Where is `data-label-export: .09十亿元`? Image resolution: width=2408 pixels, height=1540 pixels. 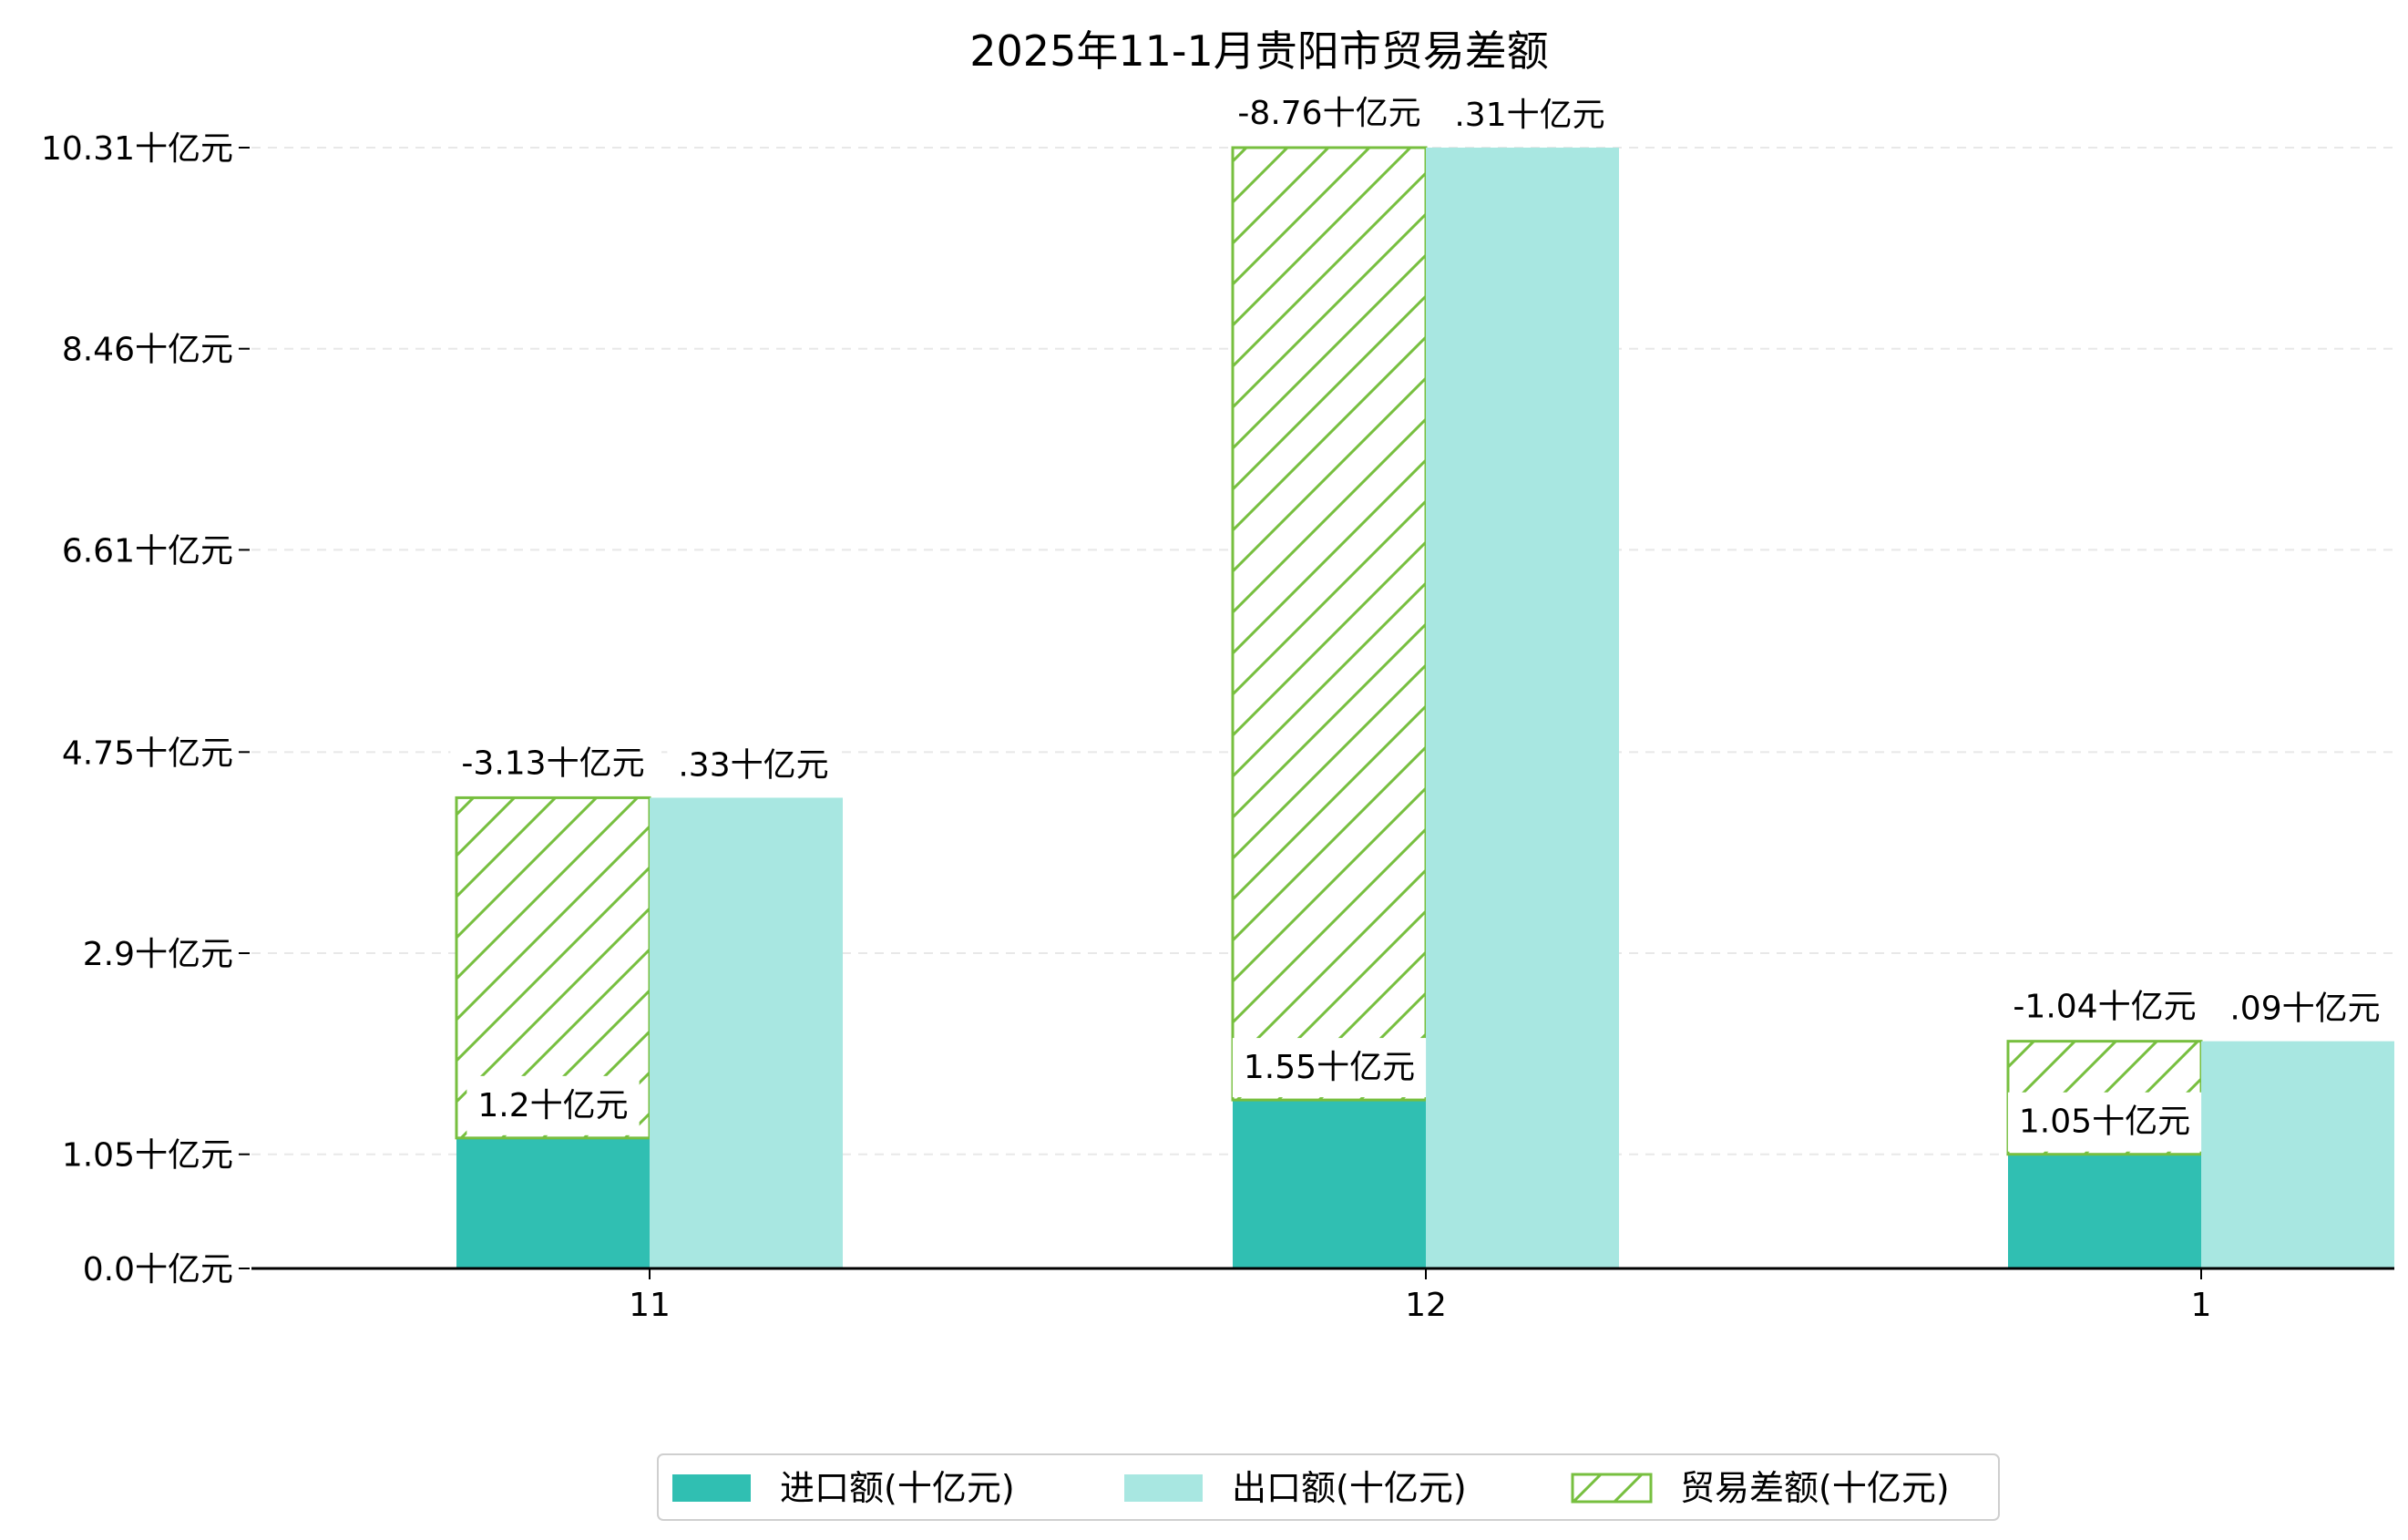 data-label-export: .09十亿元 is located at coordinates (2305, 1009).